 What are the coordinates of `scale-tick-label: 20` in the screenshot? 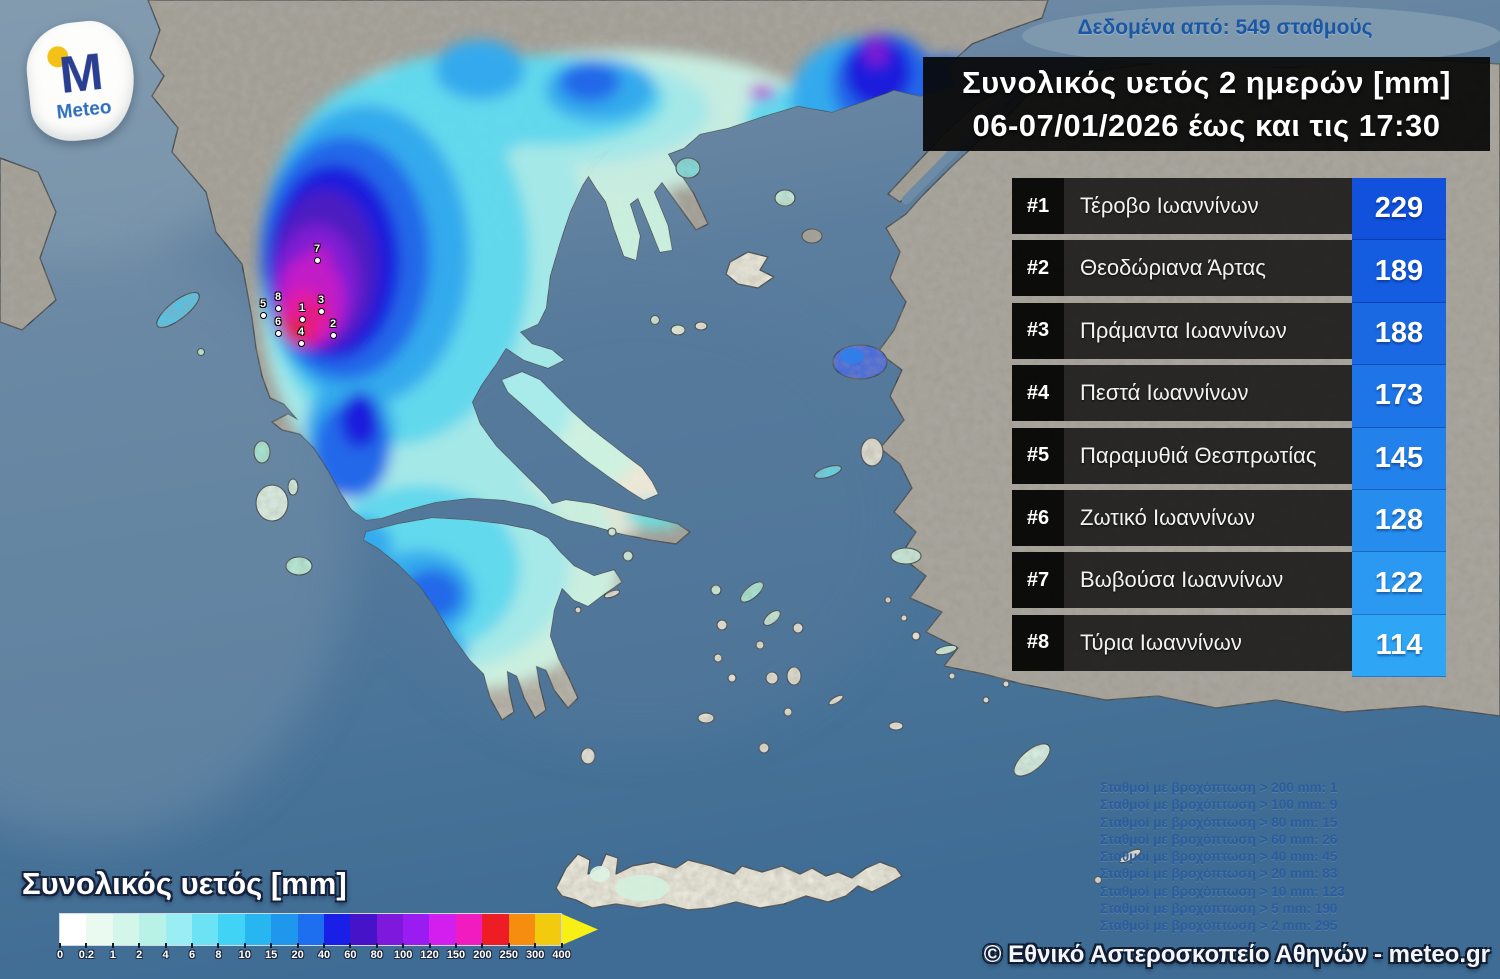 It's located at (297, 955).